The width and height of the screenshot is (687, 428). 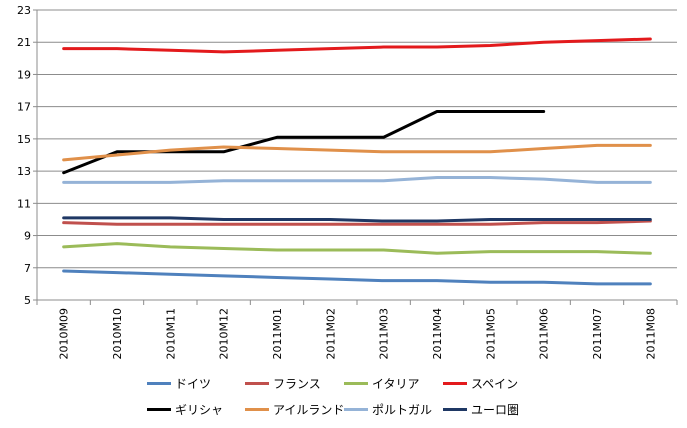 I want to click on x-tick-label: 2011M03, so click(x=384, y=333).